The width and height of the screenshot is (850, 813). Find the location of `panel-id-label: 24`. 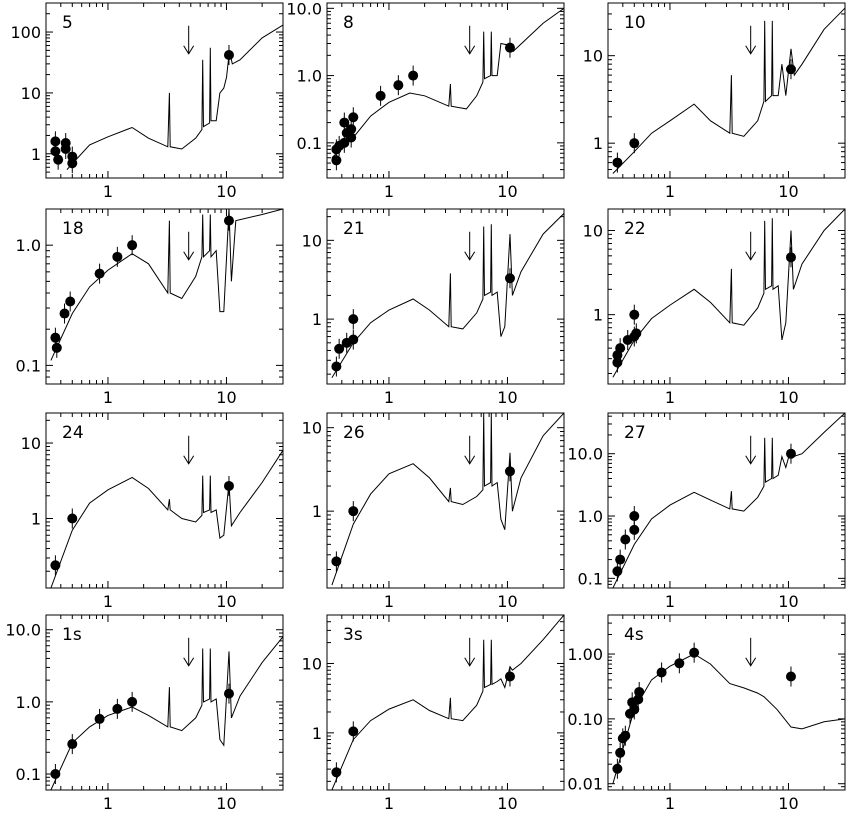

panel-id-label: 24 is located at coordinates (73, 433).